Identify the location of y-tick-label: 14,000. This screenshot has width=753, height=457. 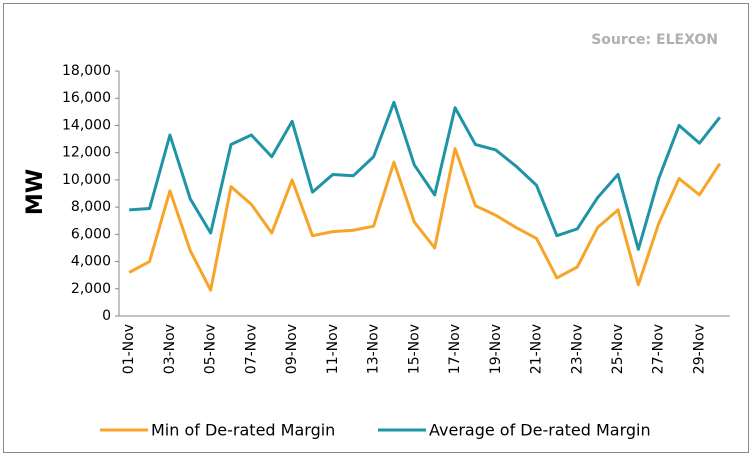
(86, 125).